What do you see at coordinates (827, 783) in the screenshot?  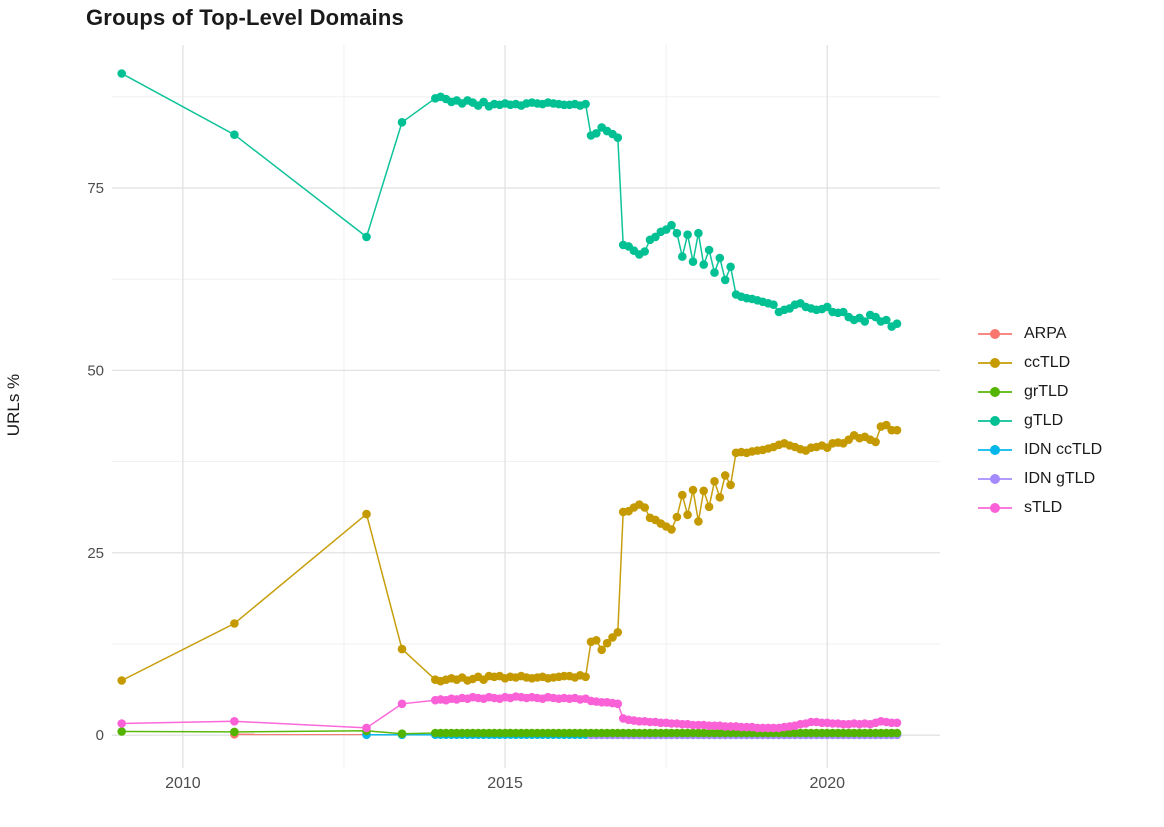 I see `x-tick-label: 2020` at bounding box center [827, 783].